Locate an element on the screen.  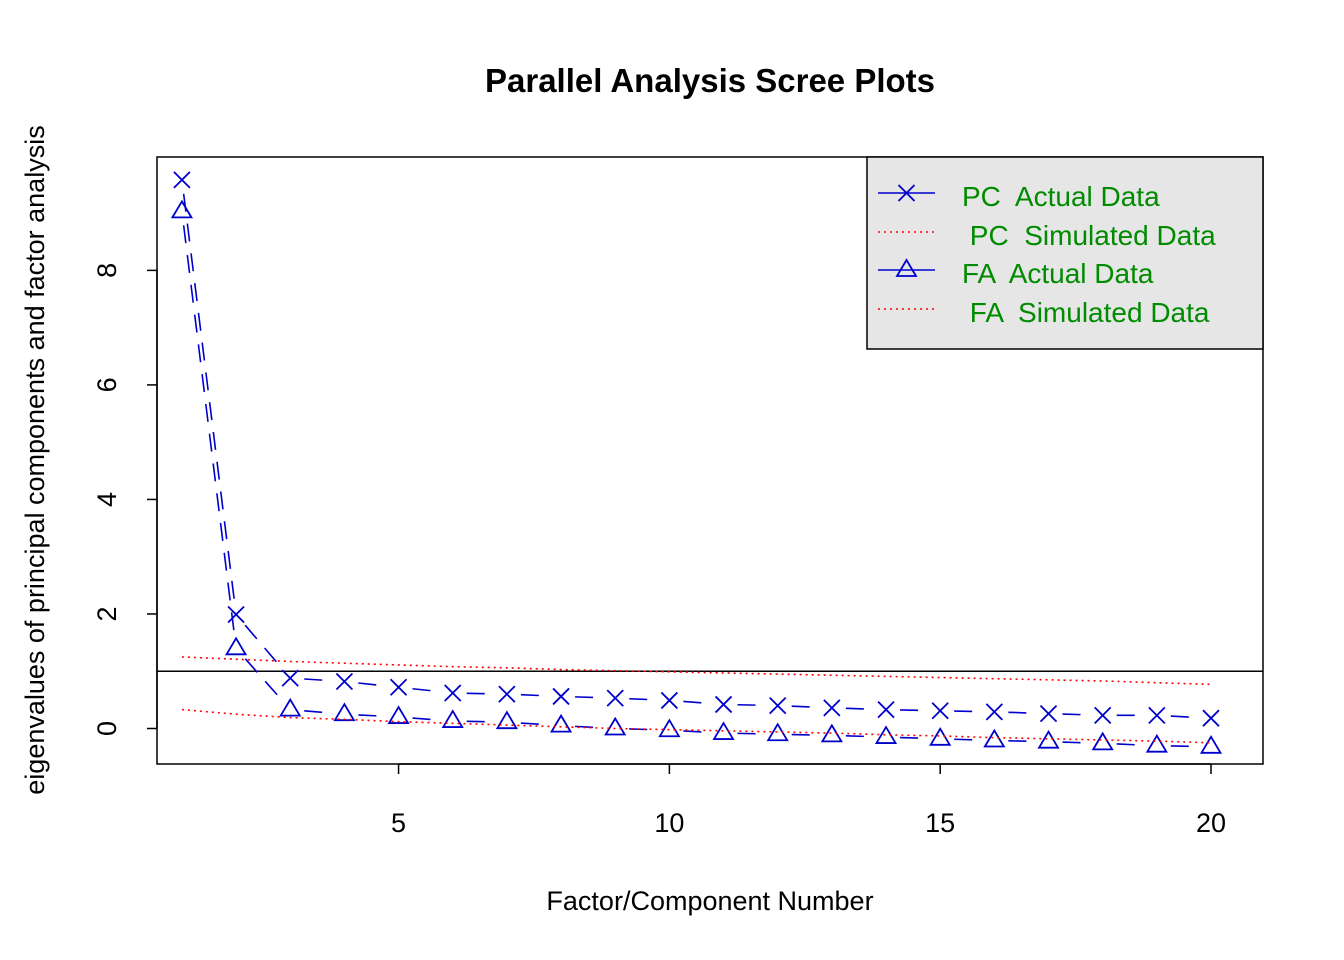
legend-marker-pc-actual-stroke-b is located at coordinates (906, 193).